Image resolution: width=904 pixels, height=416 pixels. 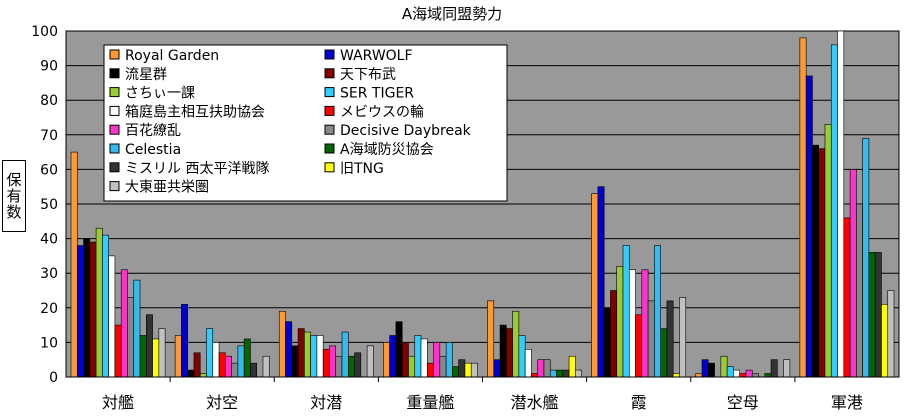 What do you see at coordinates (44, 205) in the screenshot?
I see `y-tick-labels: 0 10 20 30 40 50 60 70 80 90 100` at bounding box center [44, 205].